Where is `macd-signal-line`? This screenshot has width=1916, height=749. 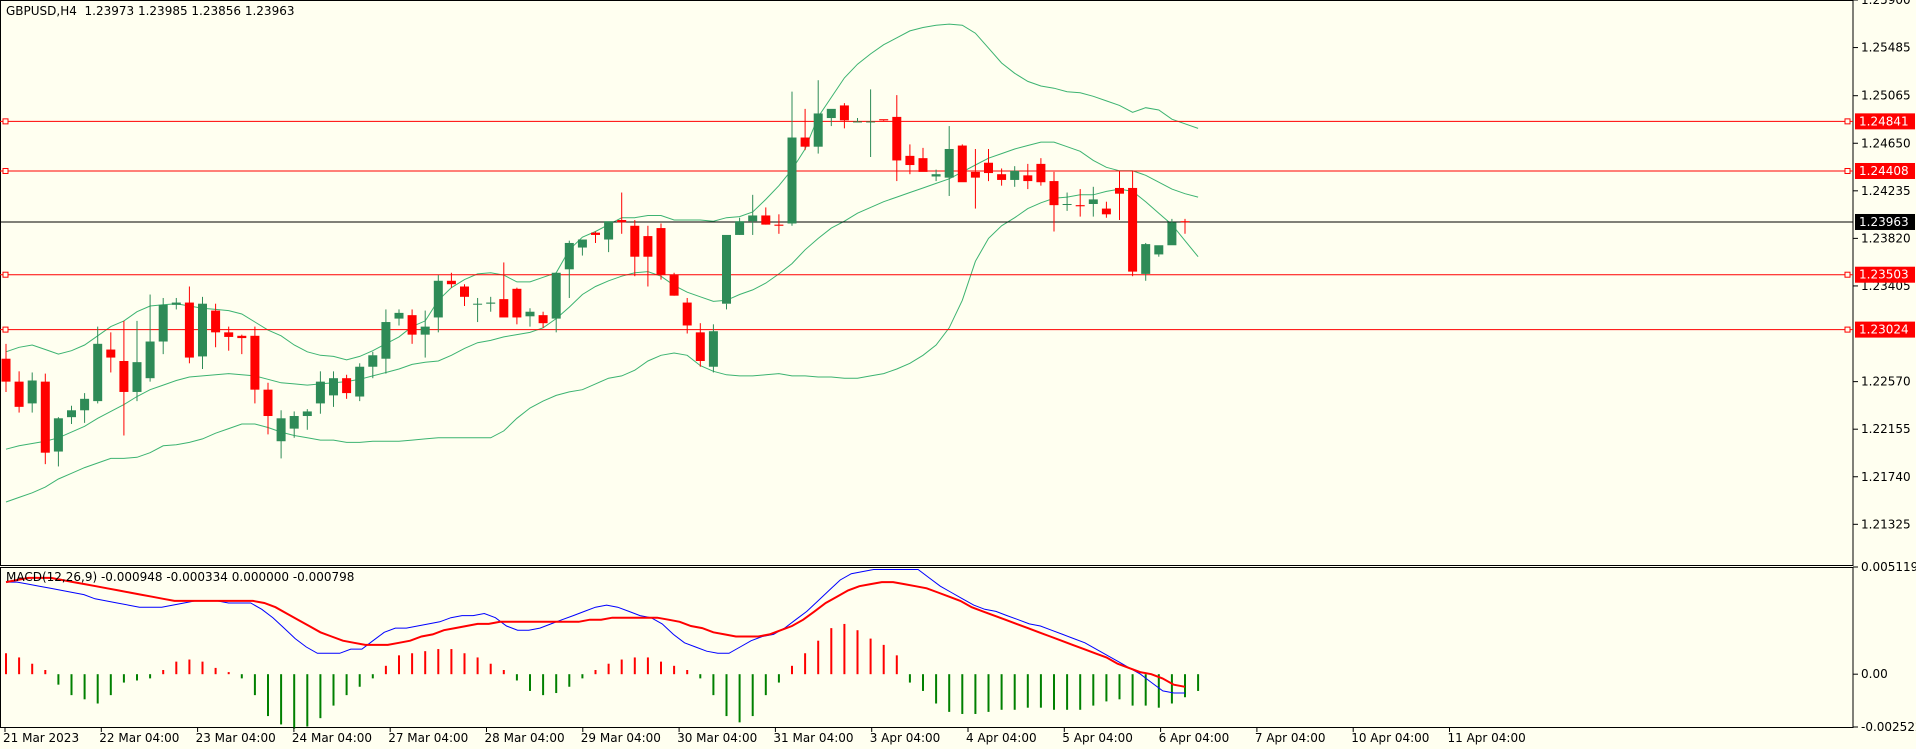
macd-signal-line is located at coordinates (595, 632).